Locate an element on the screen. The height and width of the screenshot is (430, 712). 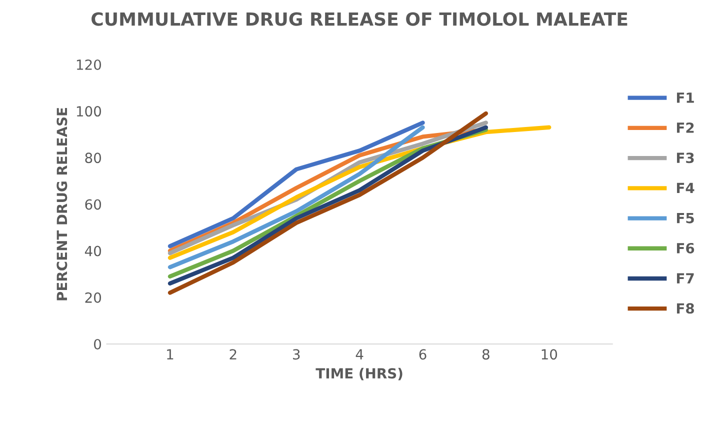
legend-label: F7 is located at coordinates (685, 278).